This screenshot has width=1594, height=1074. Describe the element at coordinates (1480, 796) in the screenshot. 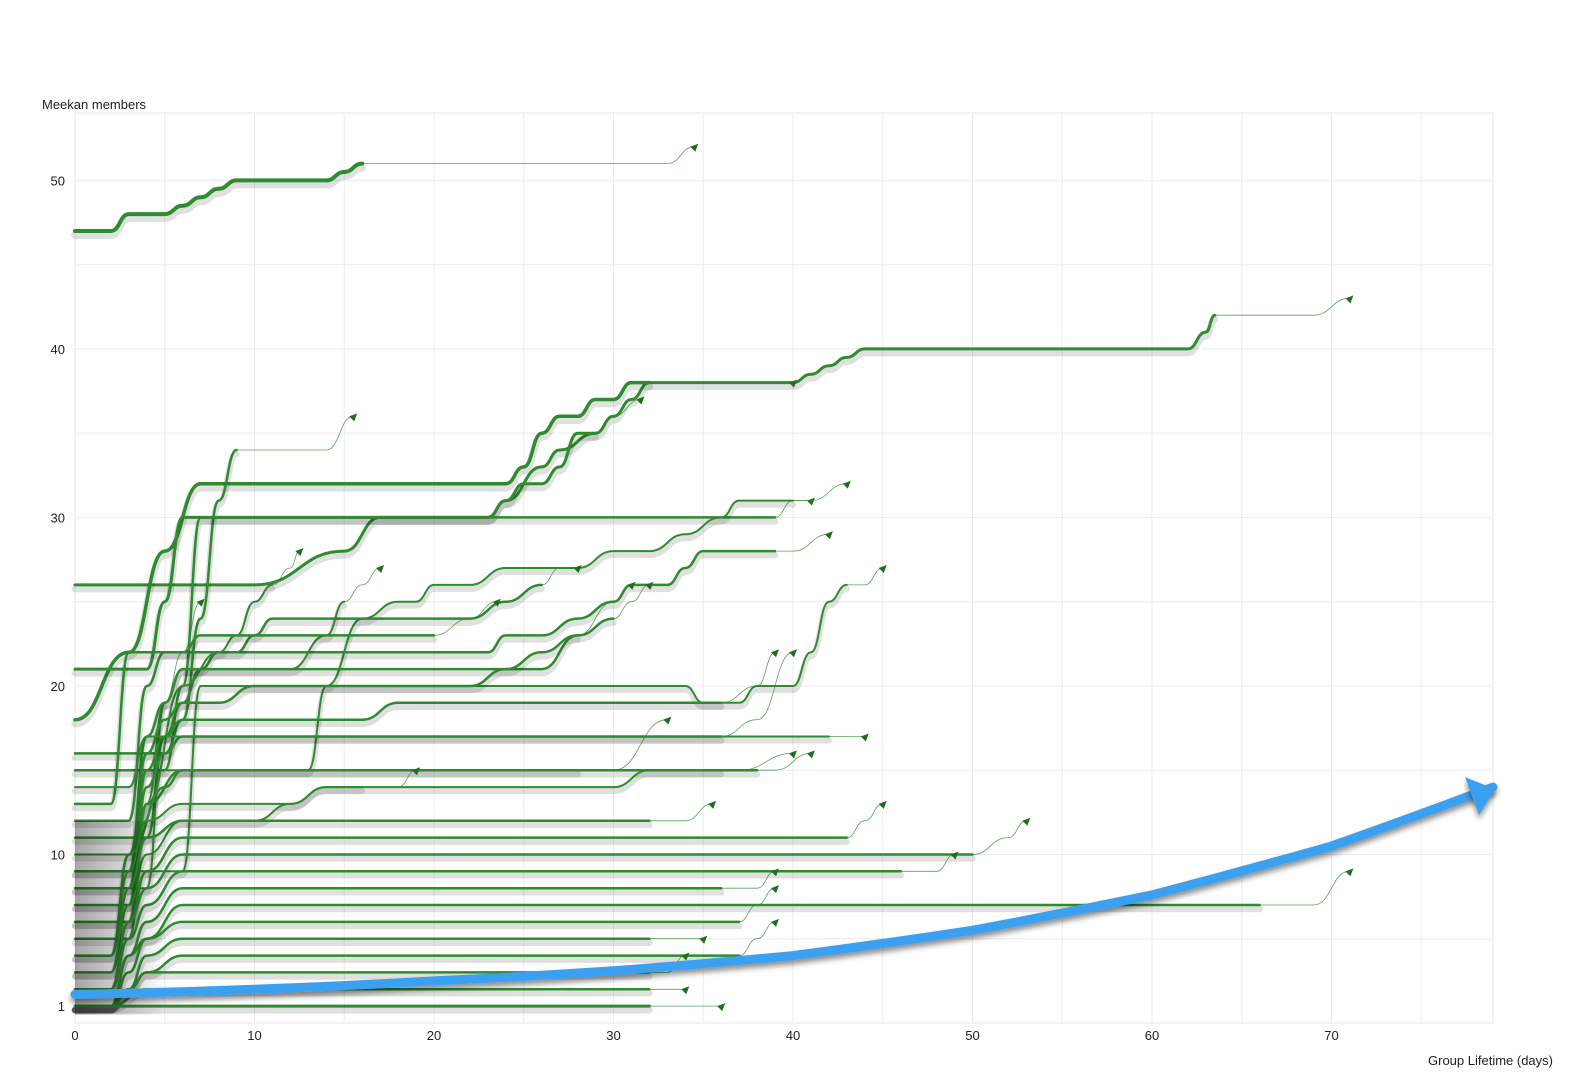

I see `trend-arrowhead` at that location.